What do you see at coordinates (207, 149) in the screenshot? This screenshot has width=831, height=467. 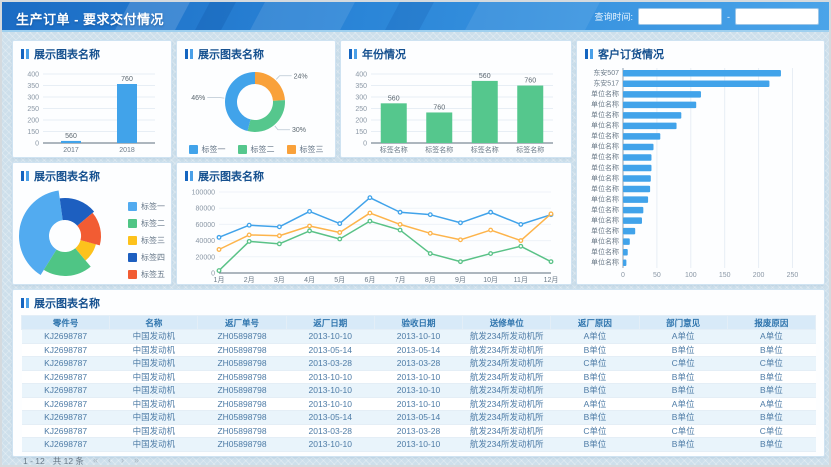 I see `legend-item: 标签一` at bounding box center [207, 149].